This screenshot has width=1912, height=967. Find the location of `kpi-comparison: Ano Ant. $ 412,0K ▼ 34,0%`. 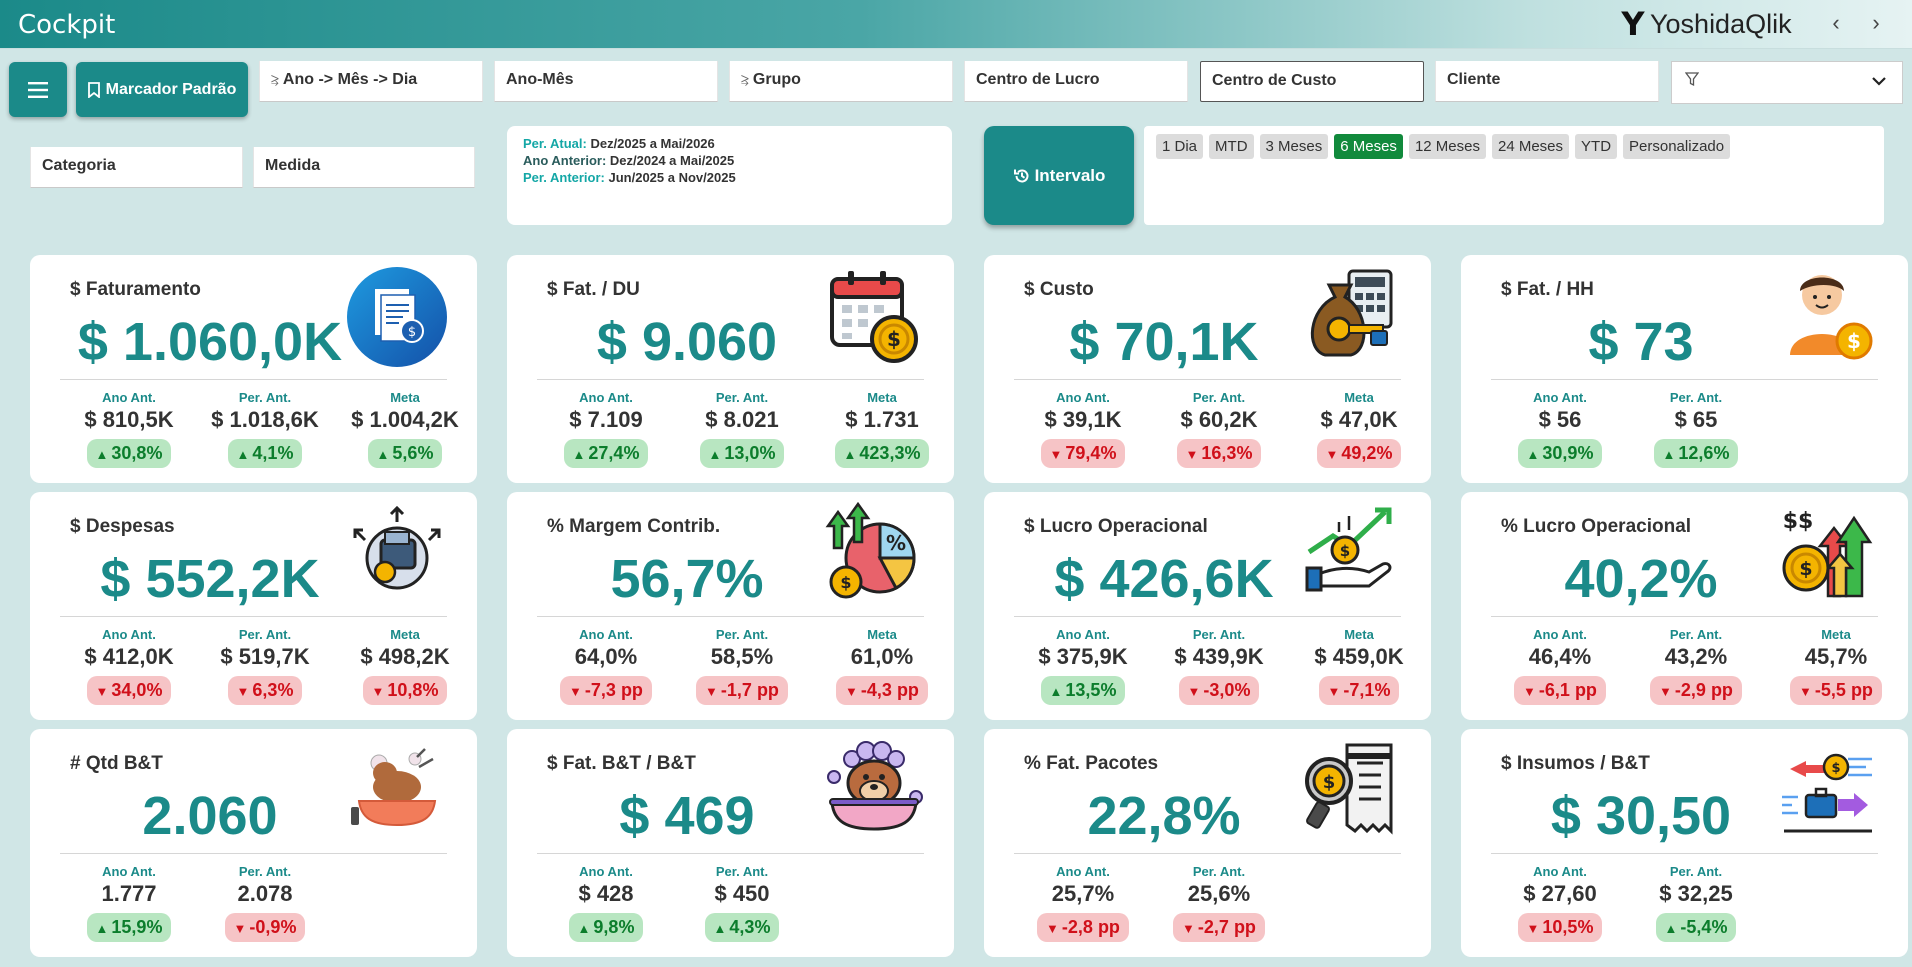

kpi-comparison: Ano Ant. $ 412,0K ▼ 34,0% is located at coordinates (129, 666).